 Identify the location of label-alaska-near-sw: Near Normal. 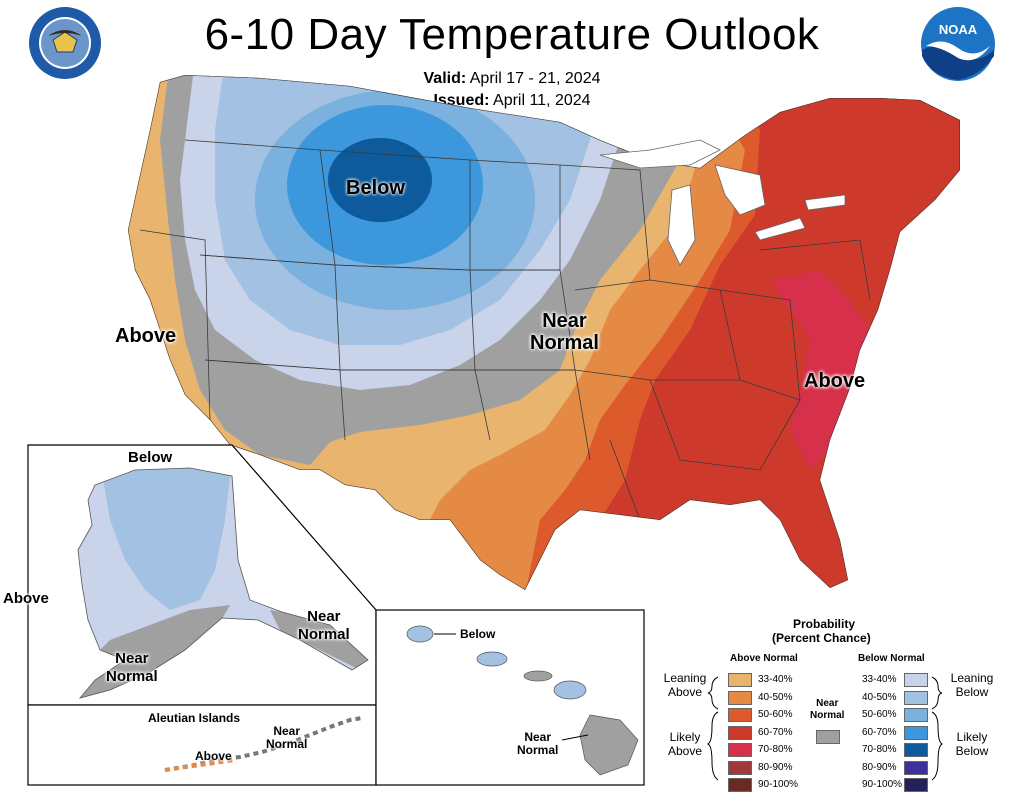
(132, 668).